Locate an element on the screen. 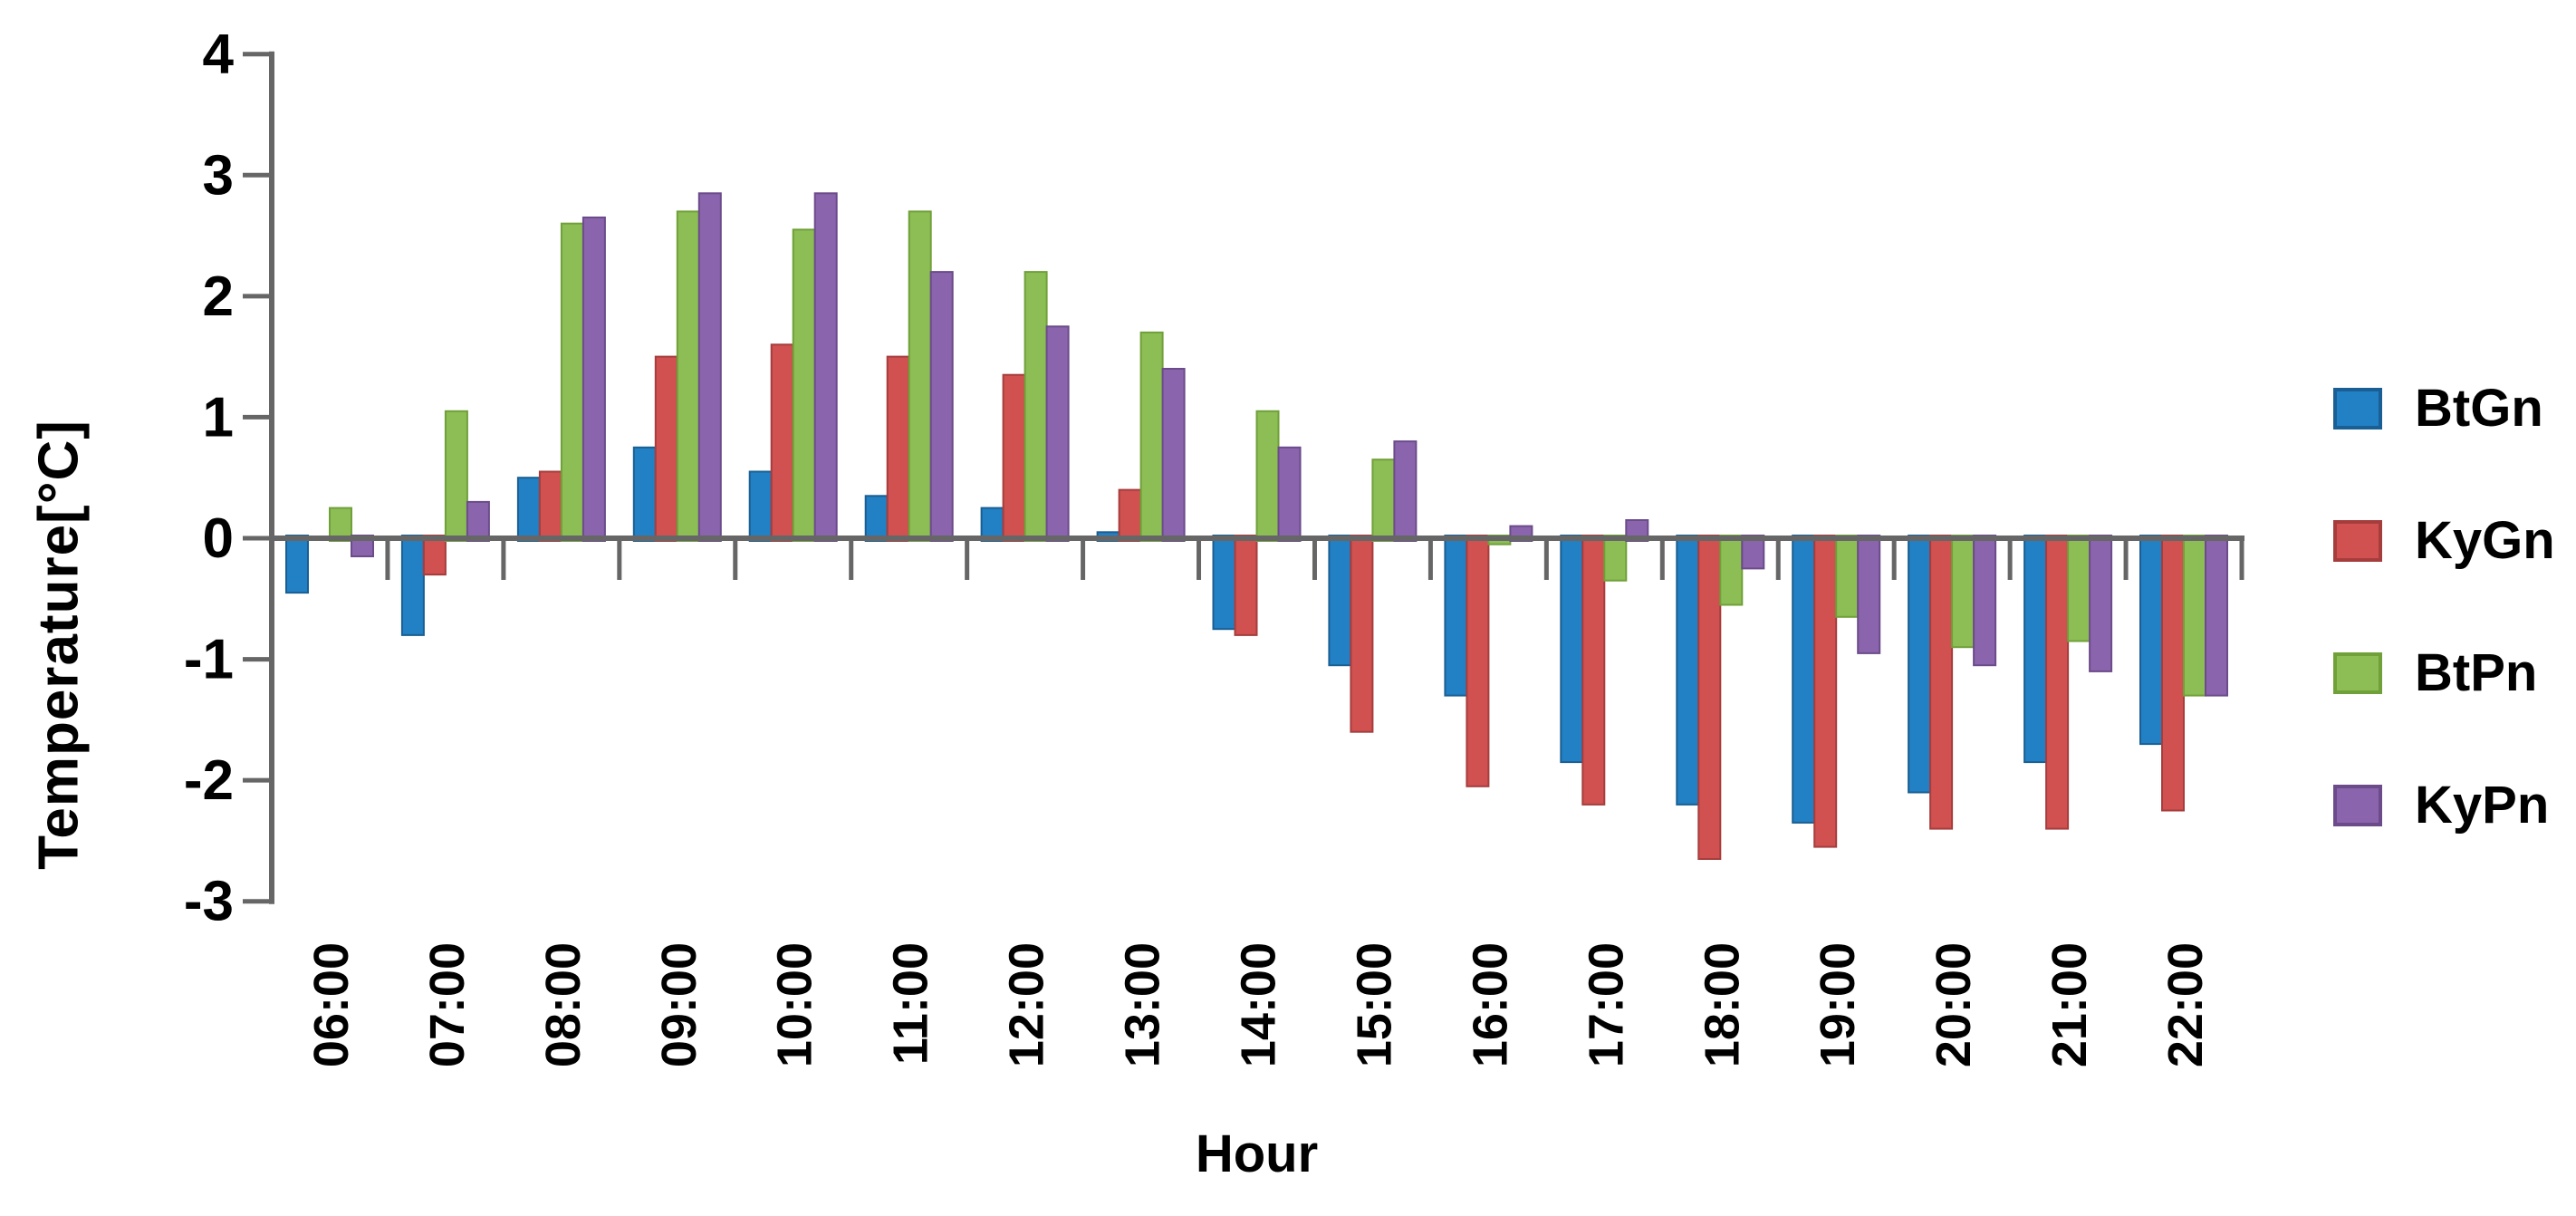 The image size is (2576, 1216). bar-btgn-22:00 is located at coordinates (2151, 640).